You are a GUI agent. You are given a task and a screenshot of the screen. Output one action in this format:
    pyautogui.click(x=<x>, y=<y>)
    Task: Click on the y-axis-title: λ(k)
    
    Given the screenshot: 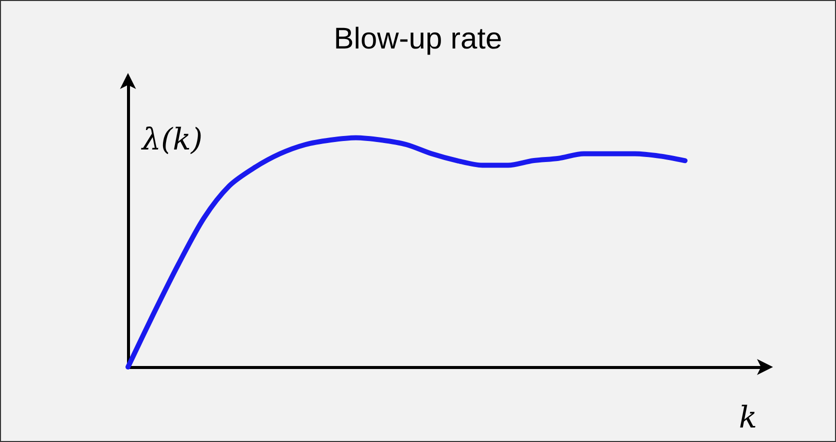 What is the action you would take?
    pyautogui.click(x=172, y=140)
    